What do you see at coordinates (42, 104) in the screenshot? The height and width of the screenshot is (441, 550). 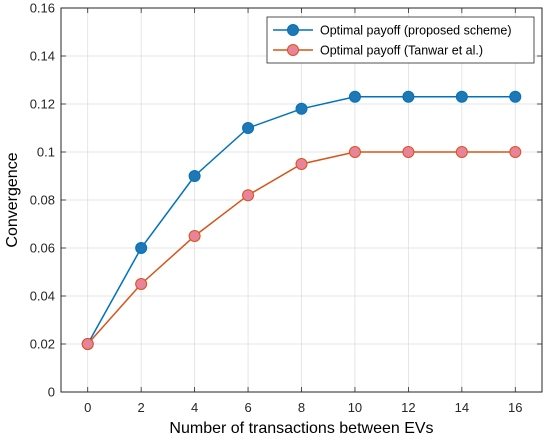 I see `y-tick-label: 0.12` at bounding box center [42, 104].